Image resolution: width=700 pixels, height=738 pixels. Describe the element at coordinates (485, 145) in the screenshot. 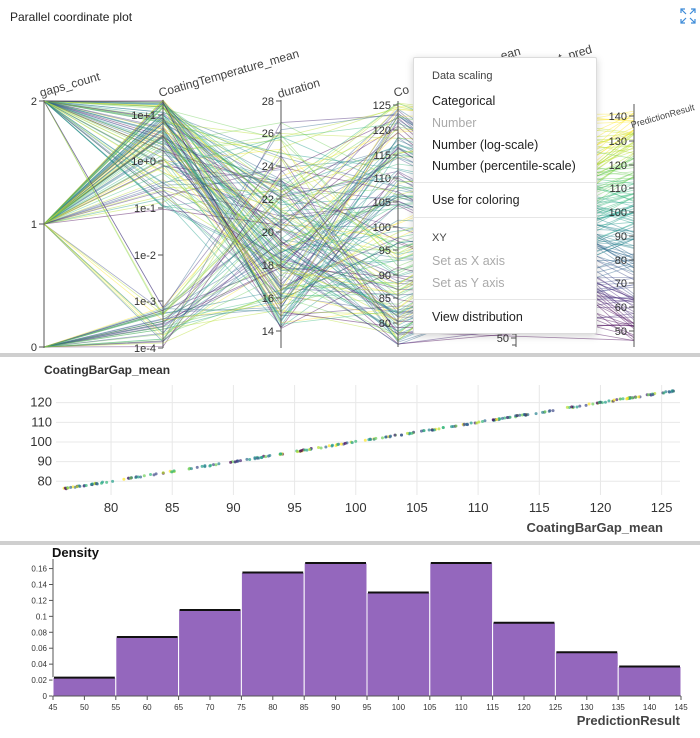

I see `menu-item-log-scale: Number (log-scale)` at that location.